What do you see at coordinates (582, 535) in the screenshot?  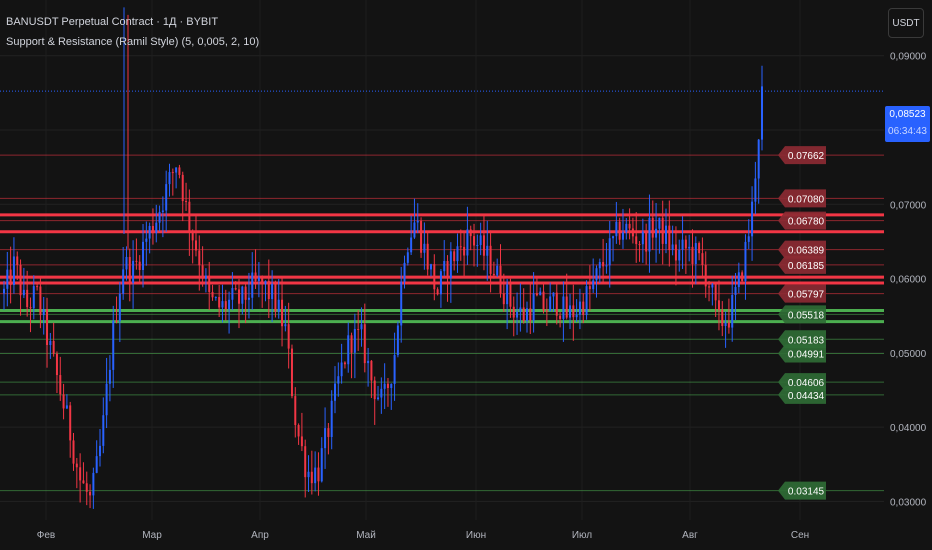 I see `x-tick-label: Июл` at bounding box center [582, 535].